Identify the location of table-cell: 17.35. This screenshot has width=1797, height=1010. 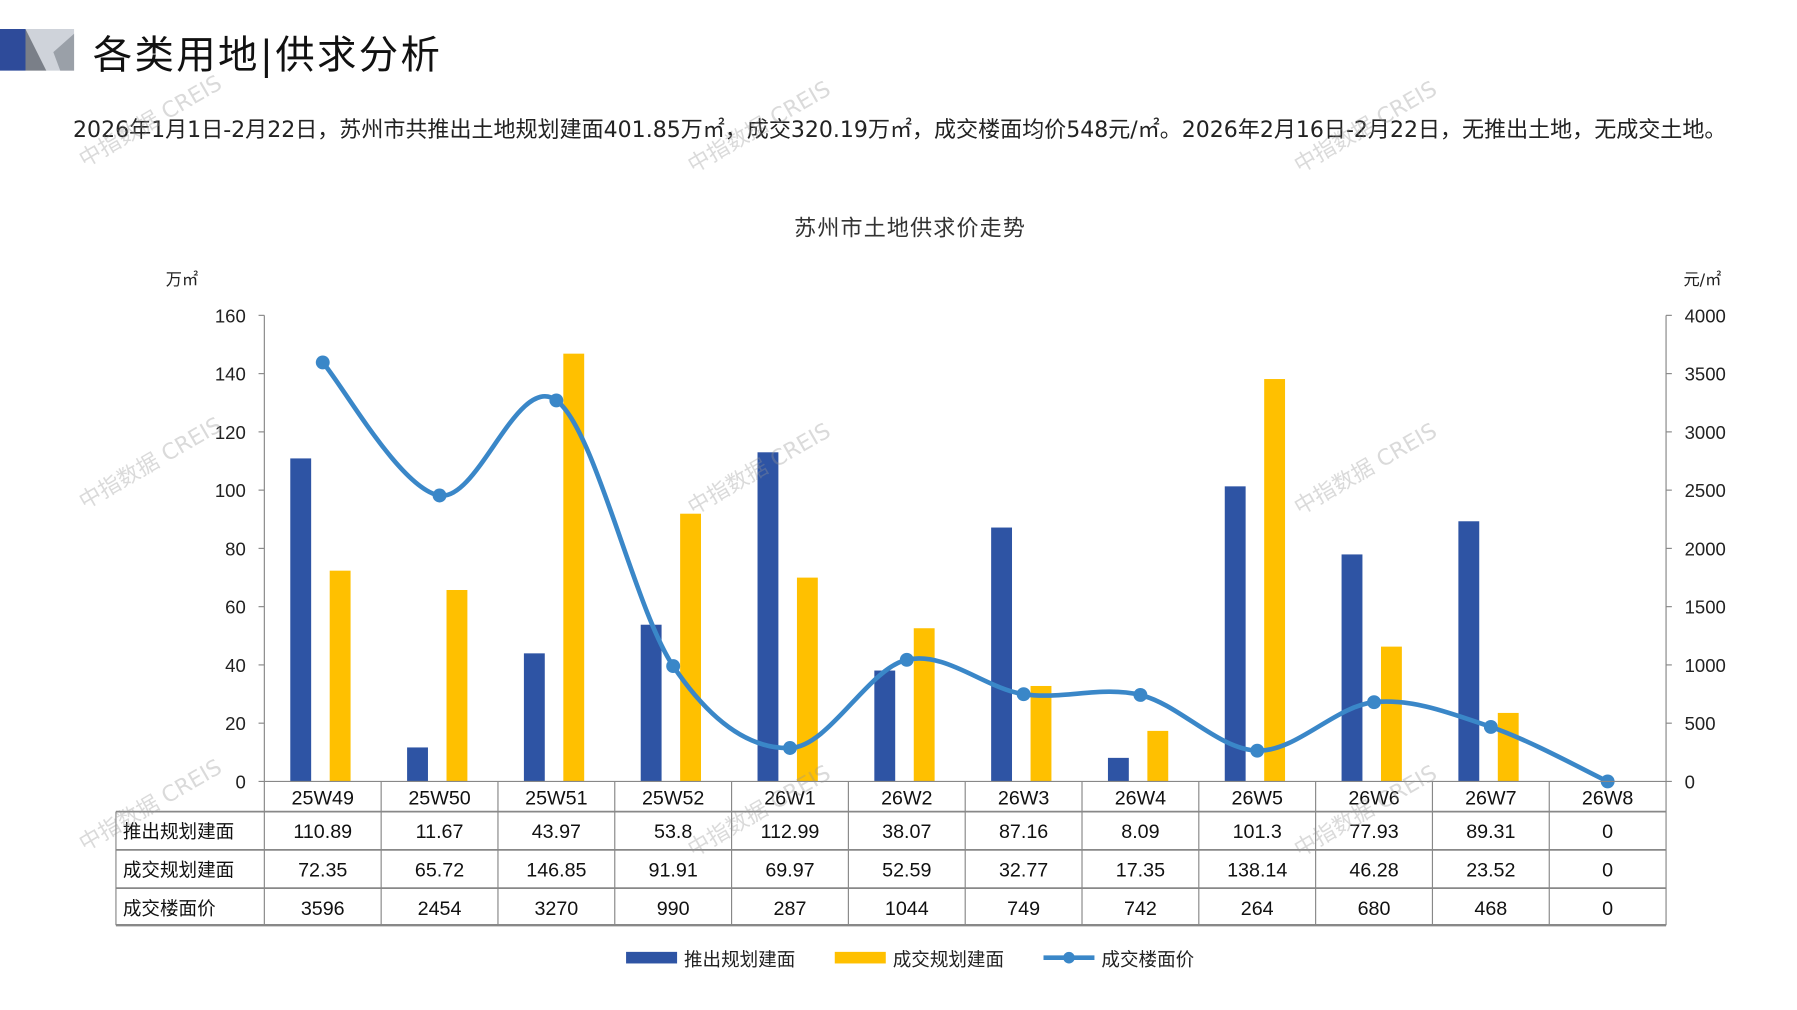
(1140, 871).